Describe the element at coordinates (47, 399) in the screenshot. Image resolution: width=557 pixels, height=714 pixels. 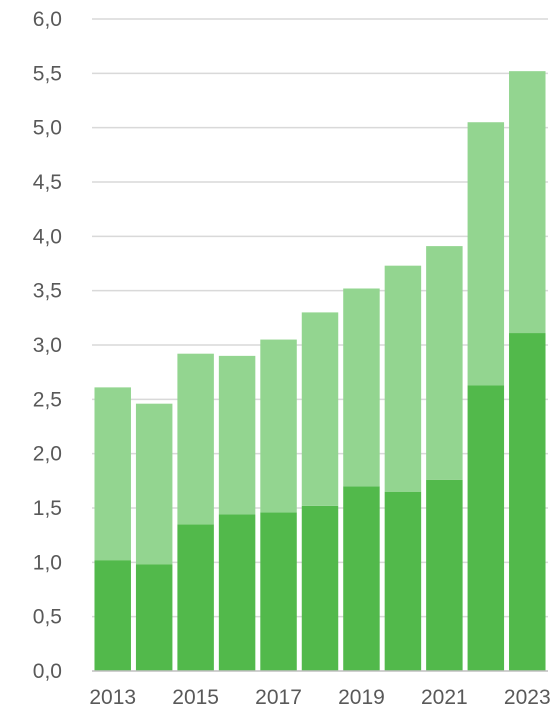
I see `y-tick-label: 2,5` at that location.